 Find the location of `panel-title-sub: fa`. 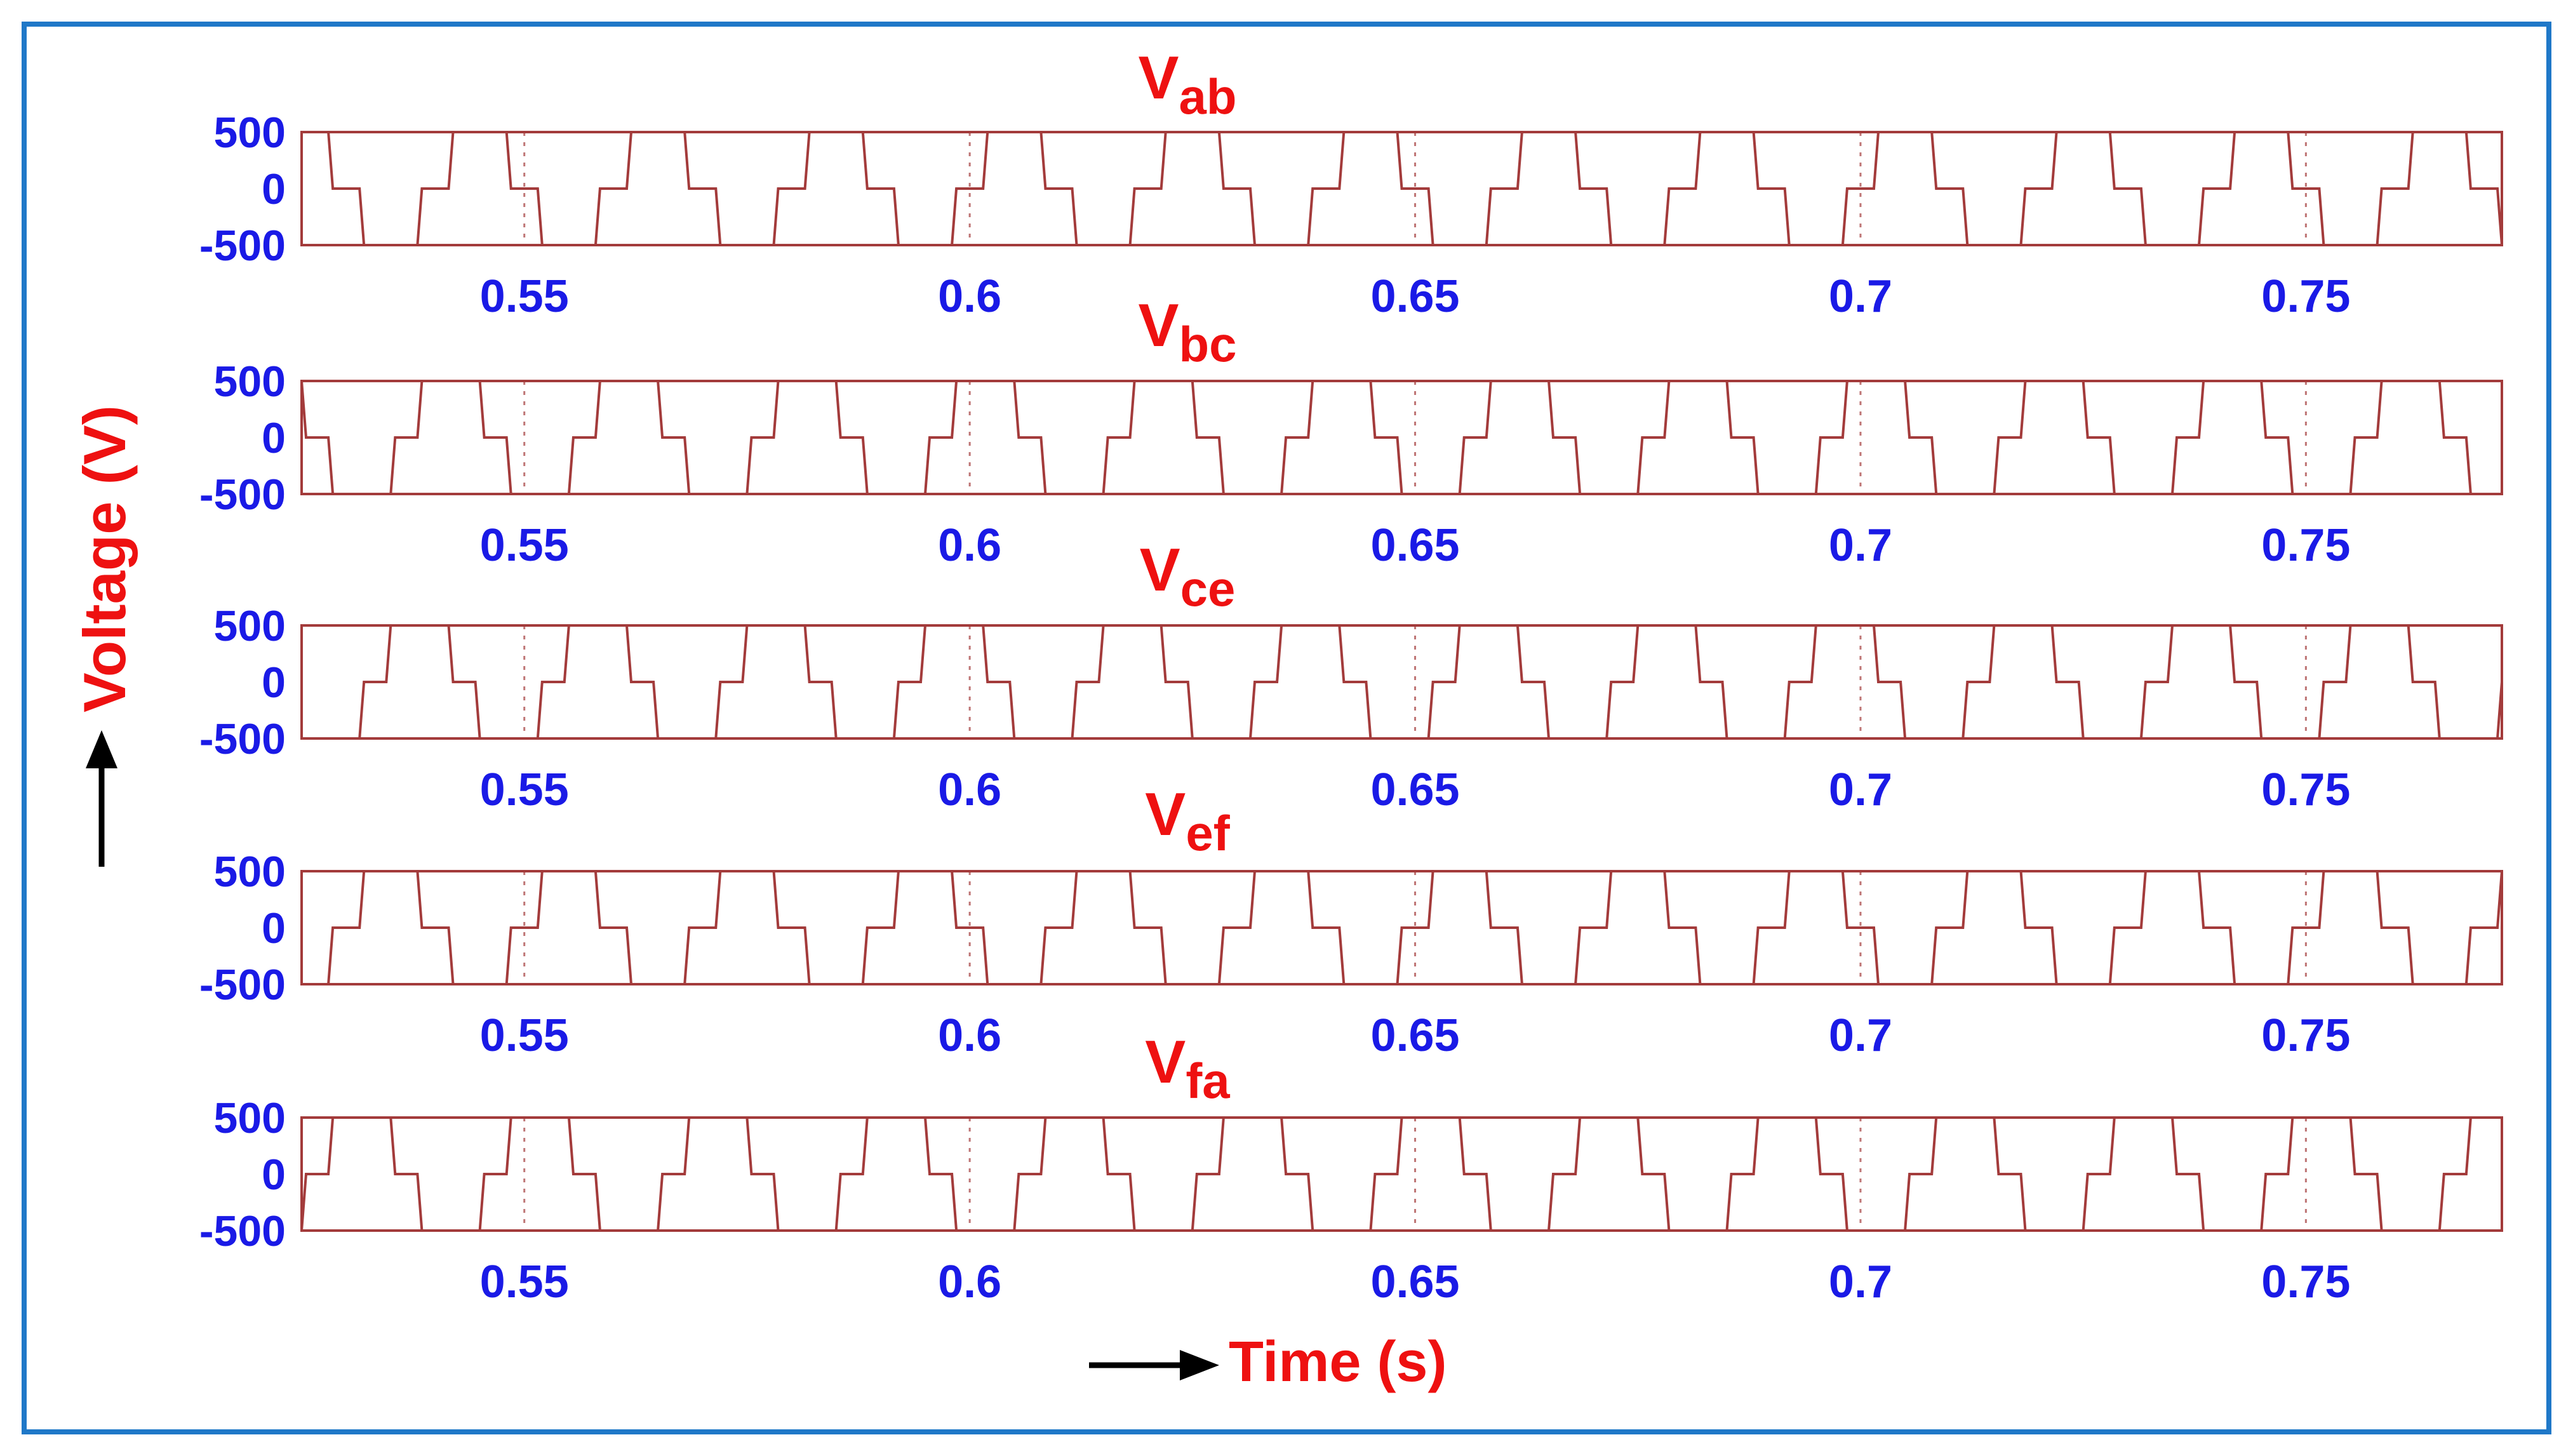

panel-title-sub: fa is located at coordinates (1208, 1081).